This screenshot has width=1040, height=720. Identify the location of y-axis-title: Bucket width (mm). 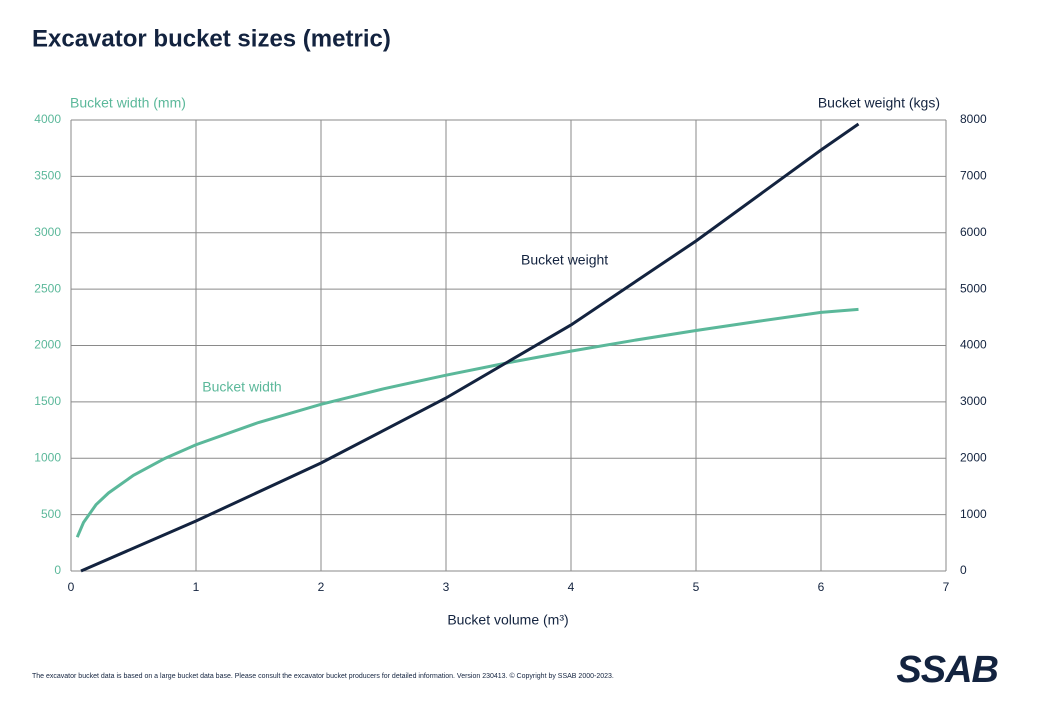
(128, 103).